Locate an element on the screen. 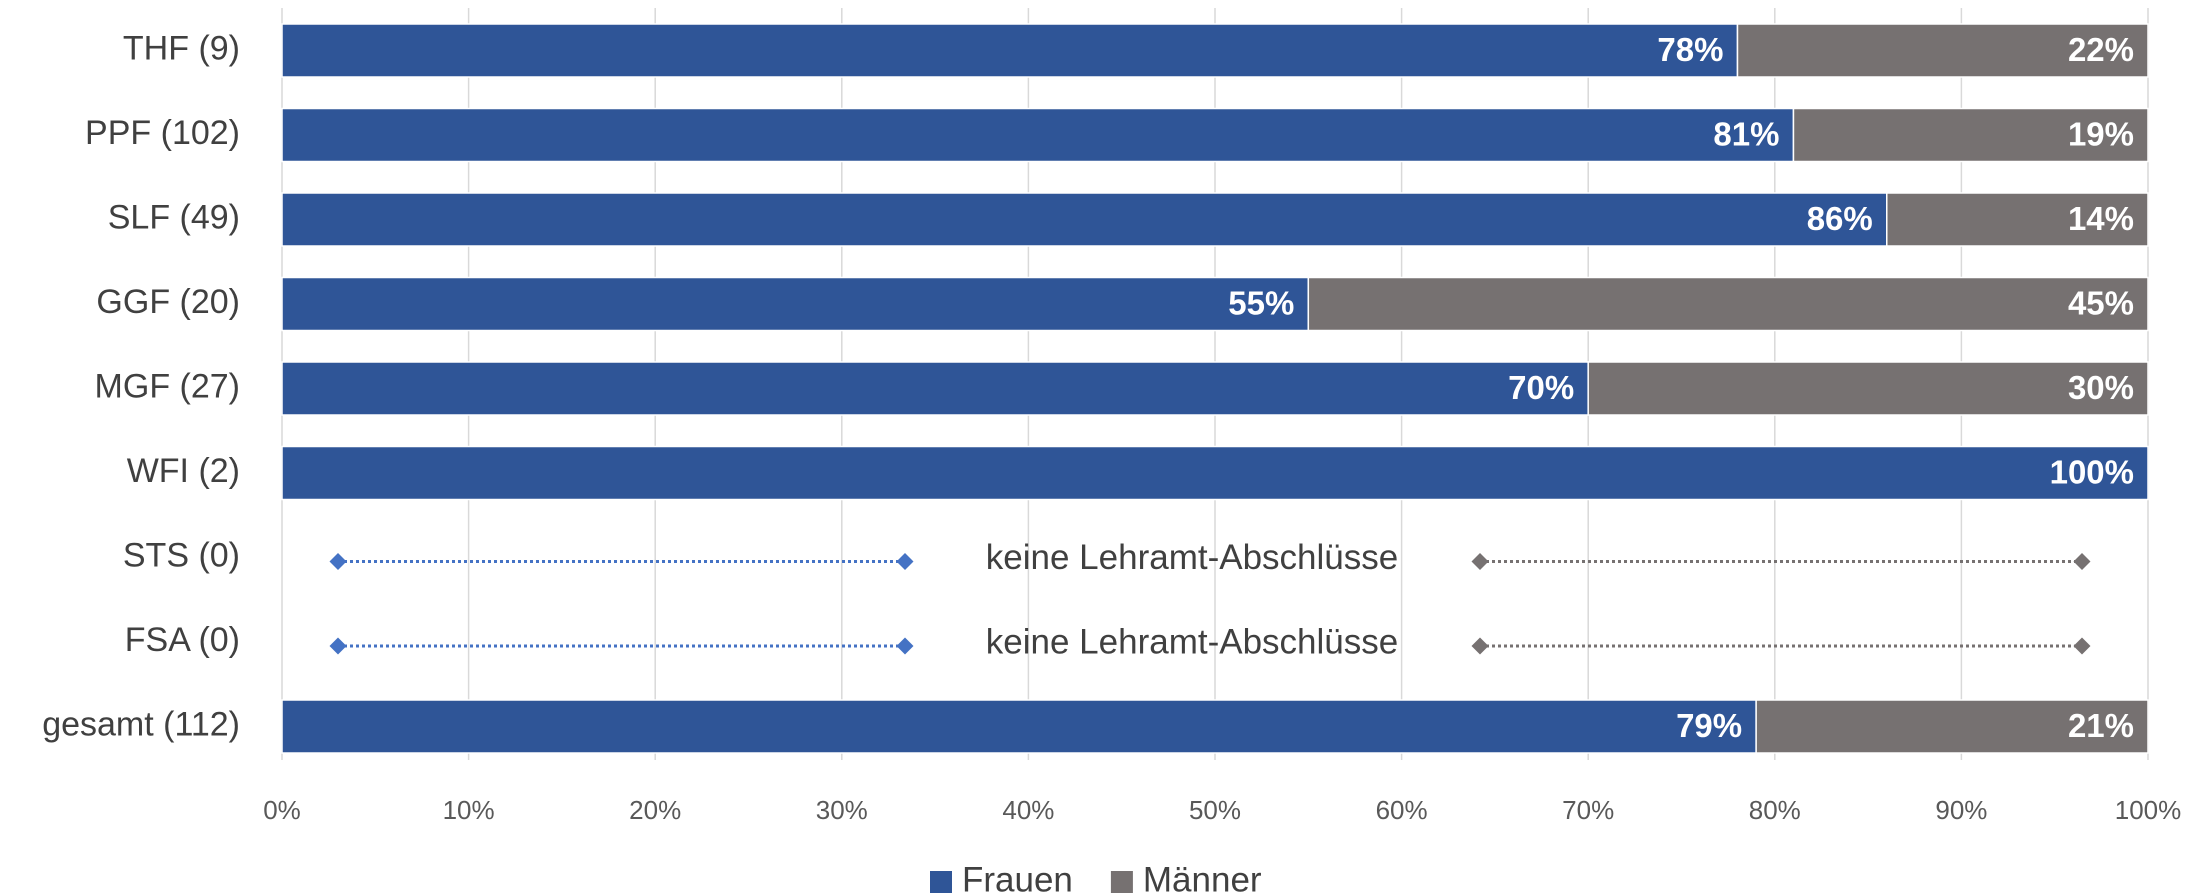  data-label: 79% is located at coordinates (1709, 725).